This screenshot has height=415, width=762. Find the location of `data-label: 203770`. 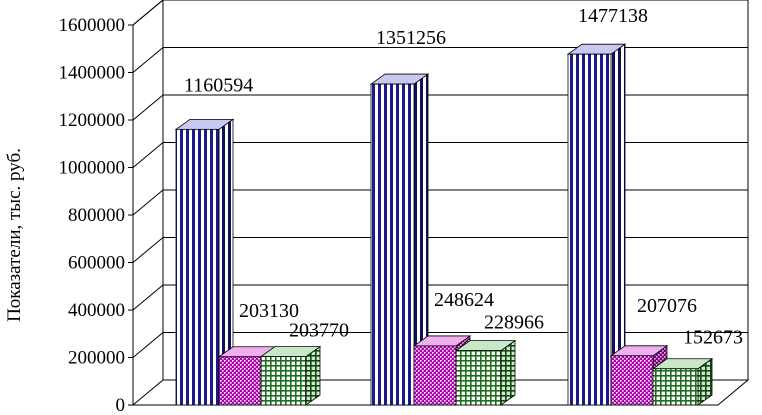

data-label: 203770 is located at coordinates (319, 331).